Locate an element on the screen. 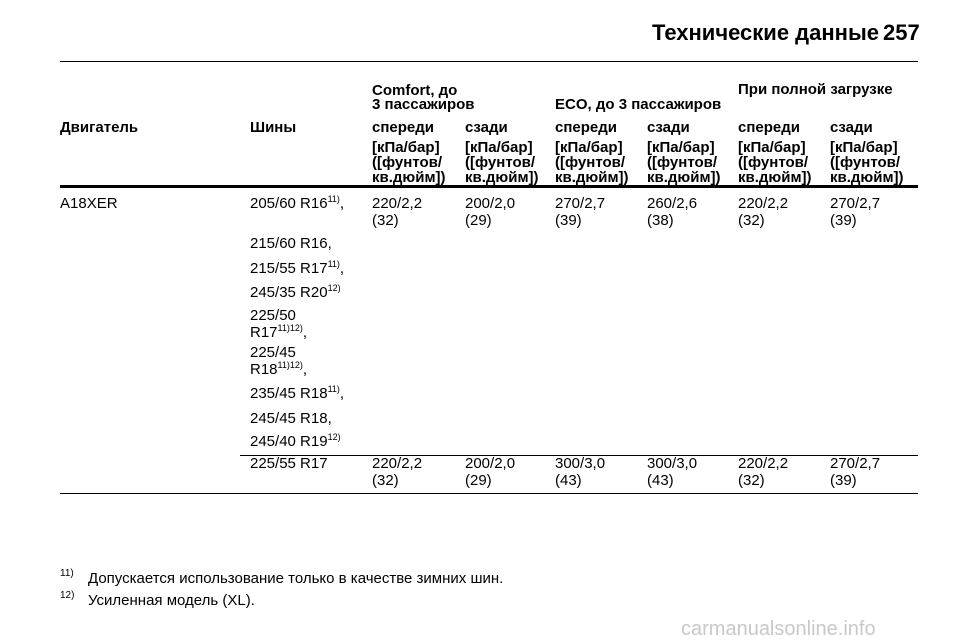 The width and height of the screenshot is (960, 642). tire-line: 215/60 R16, is located at coordinates (291, 243).